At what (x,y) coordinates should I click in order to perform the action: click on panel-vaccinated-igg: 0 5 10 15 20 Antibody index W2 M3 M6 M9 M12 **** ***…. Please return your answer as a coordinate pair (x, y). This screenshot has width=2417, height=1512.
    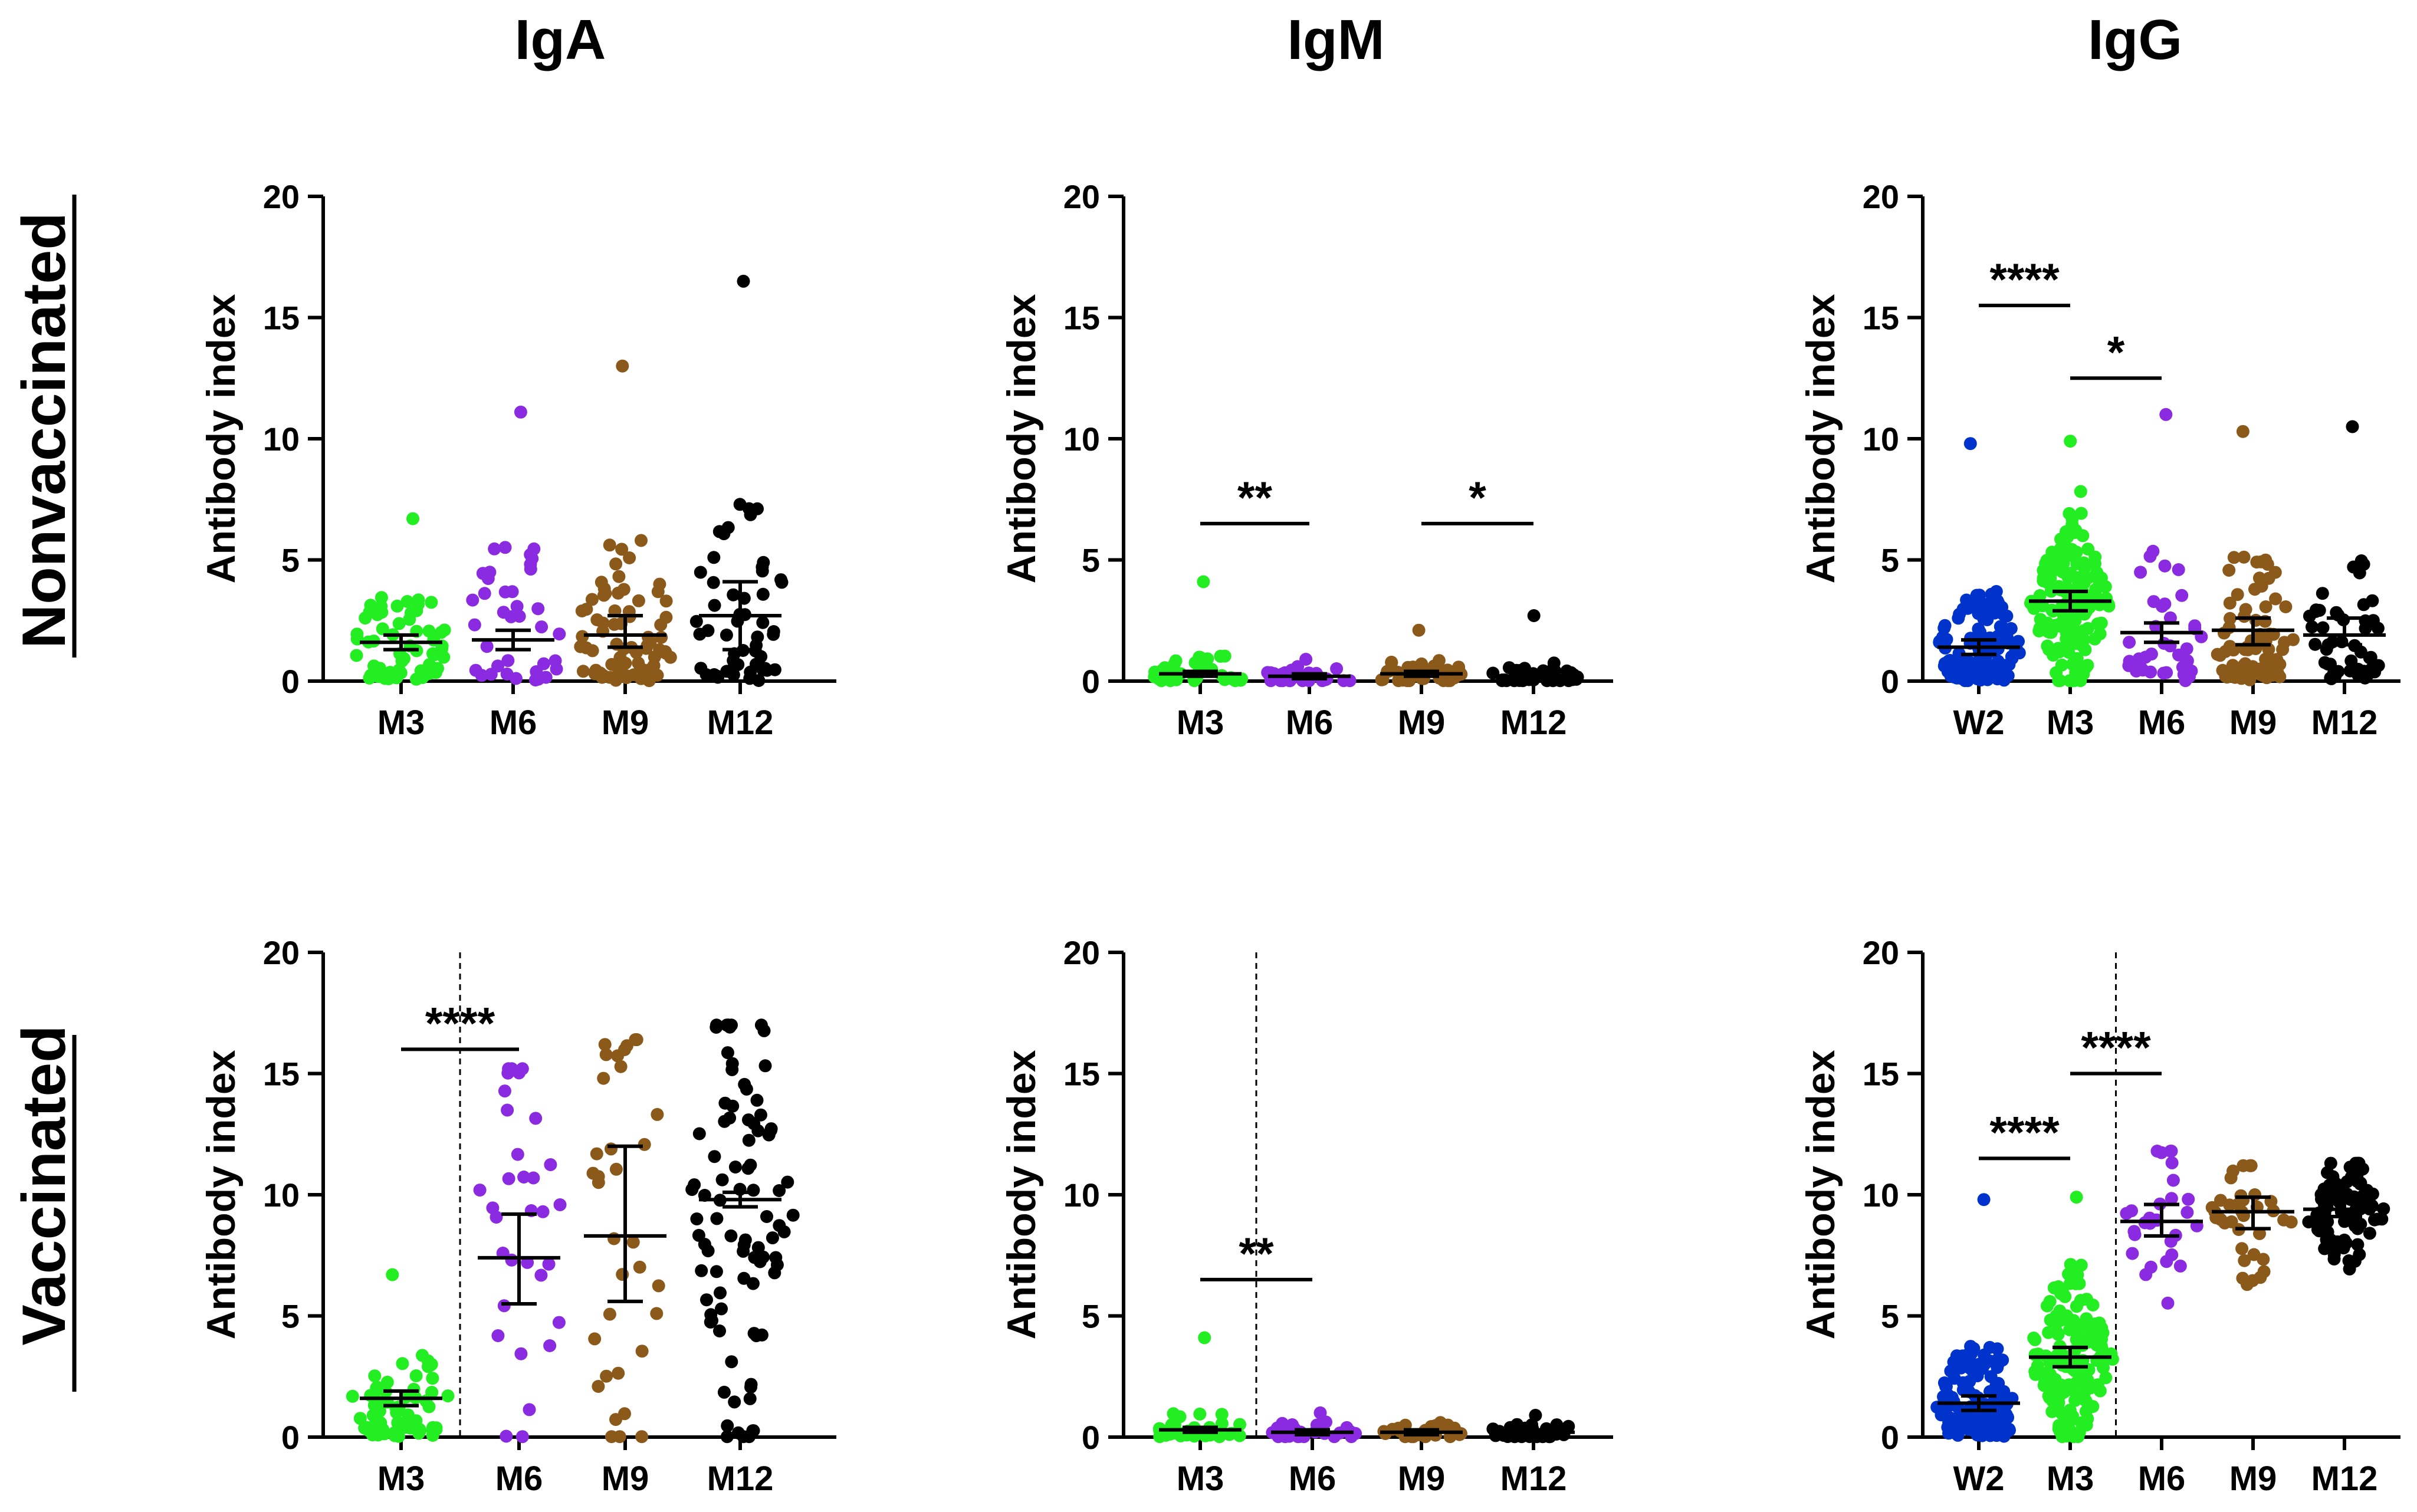
    Looking at the image, I should click on (2099, 1216).